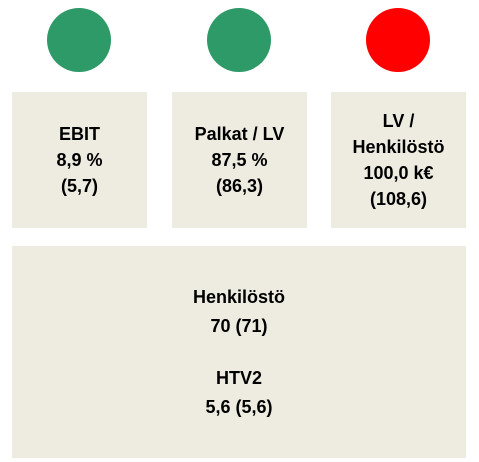 This screenshot has height=462, width=479. What do you see at coordinates (398, 199) in the screenshot?
I see `kpi-text: (108,6)` at bounding box center [398, 199].